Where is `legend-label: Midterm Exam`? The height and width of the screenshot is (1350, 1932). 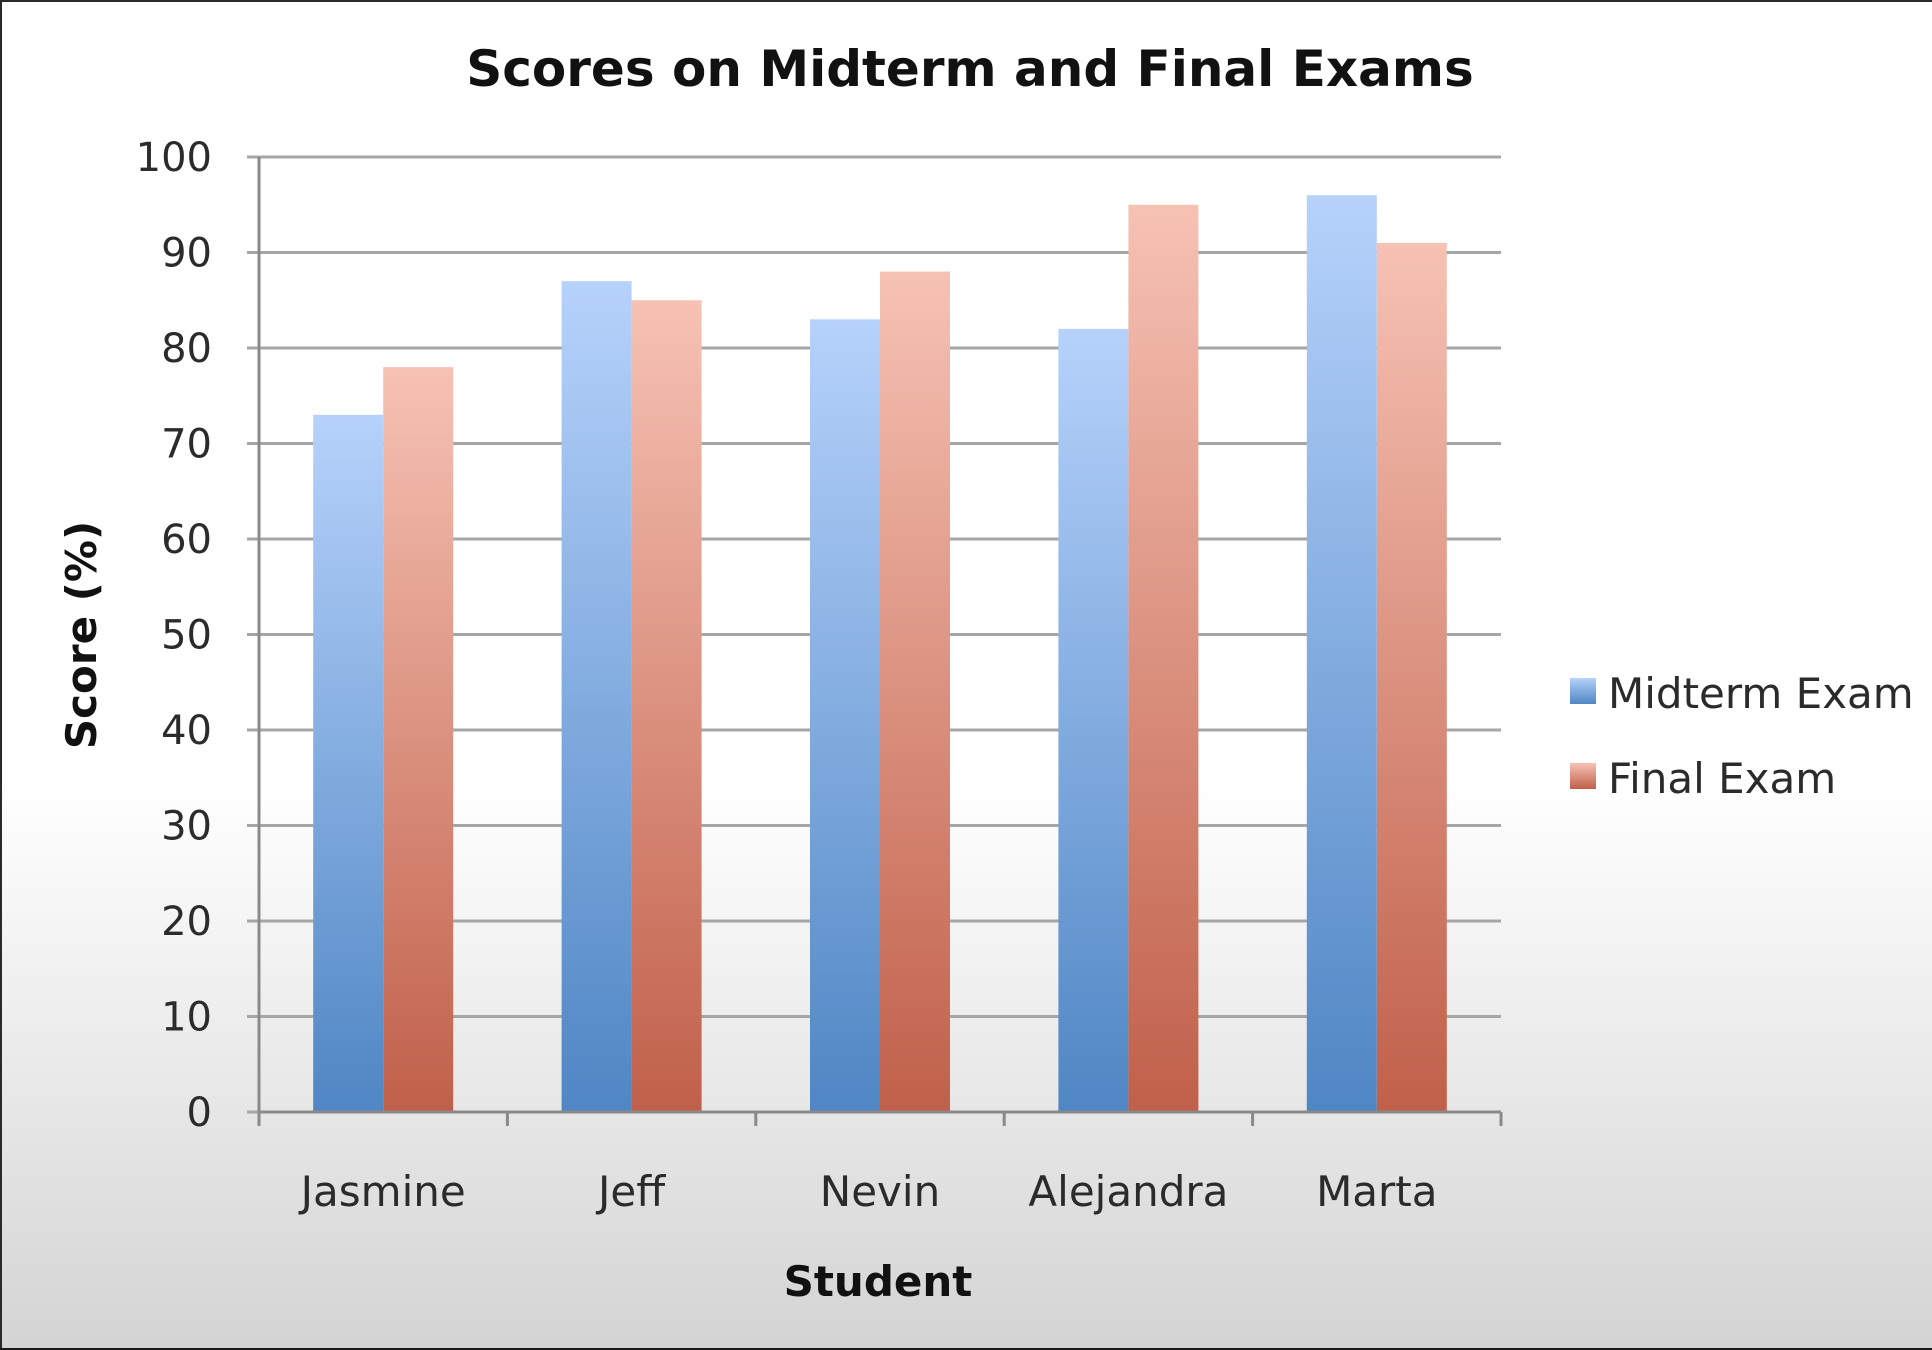 legend-label: Midterm Exam is located at coordinates (1761, 693).